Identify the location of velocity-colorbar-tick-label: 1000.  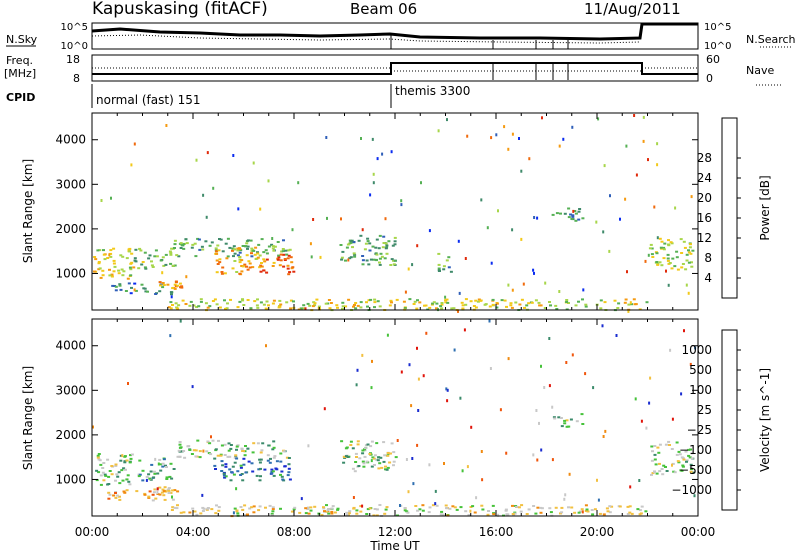
(696, 350).